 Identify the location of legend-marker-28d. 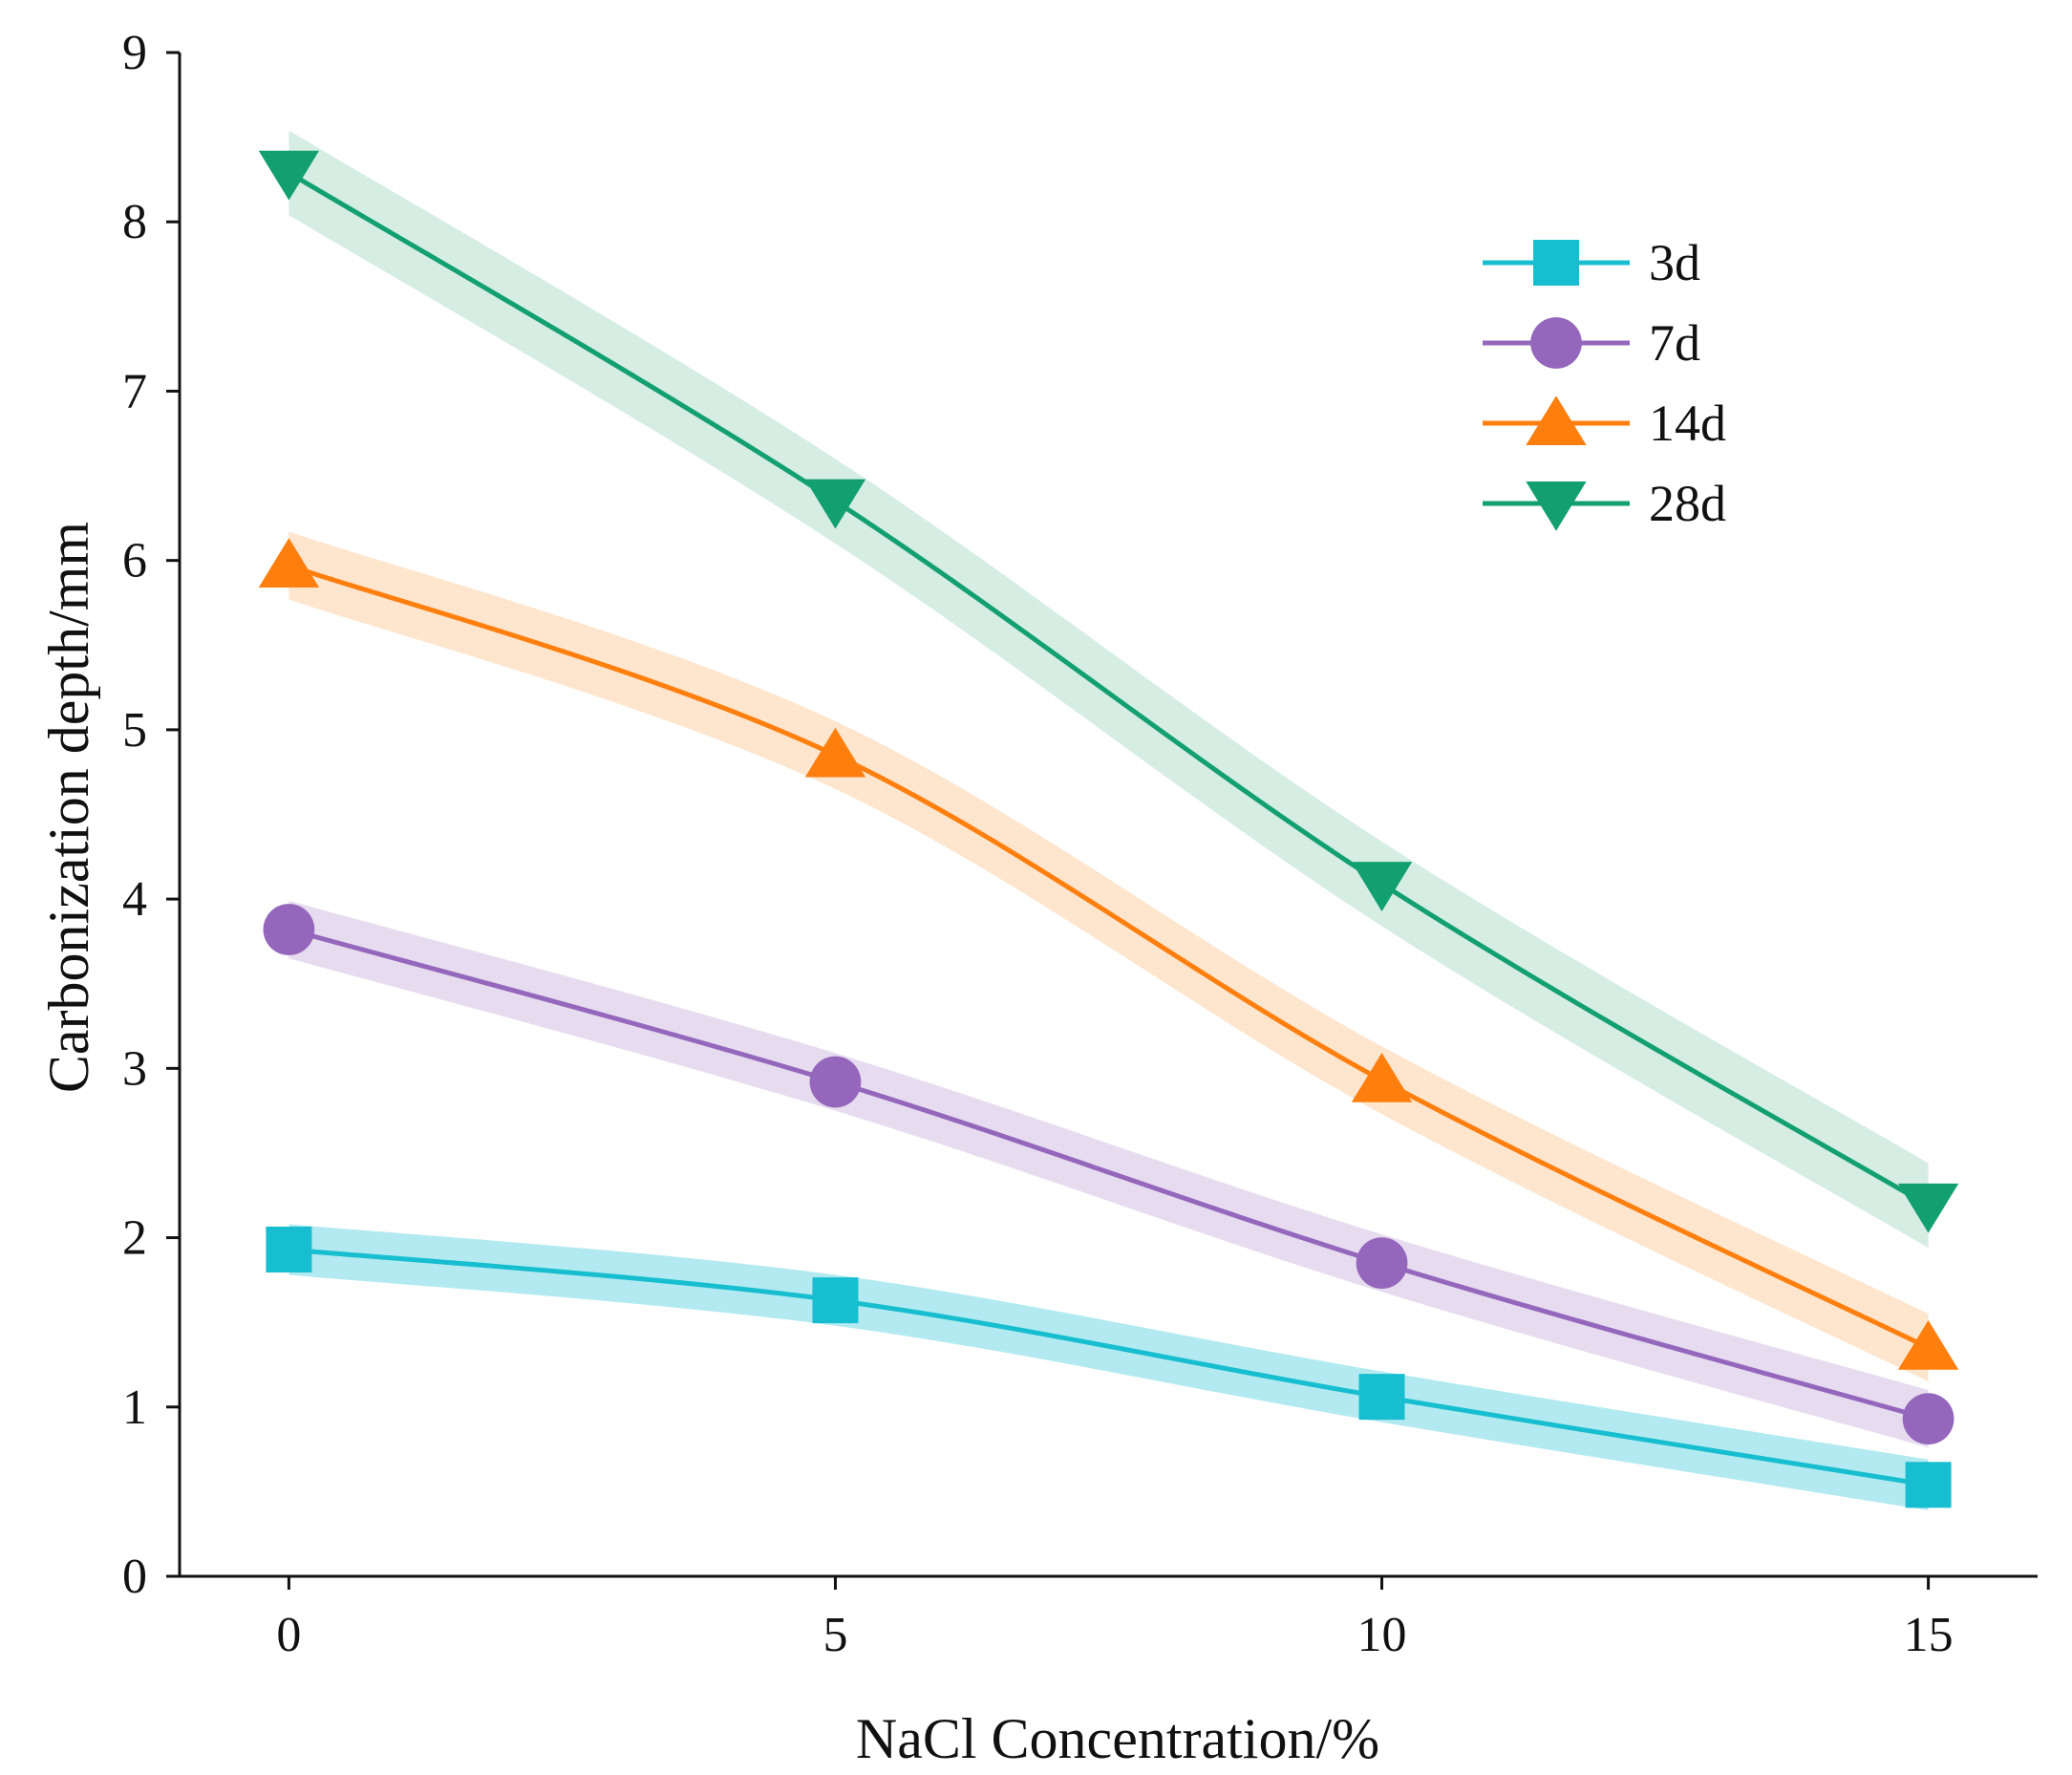
(1556, 506).